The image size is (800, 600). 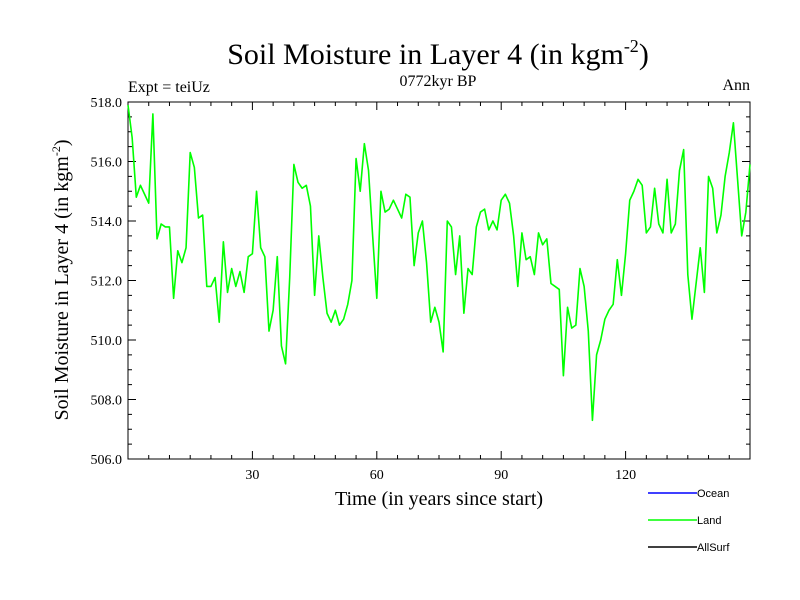 I want to click on legend: Ocean Land AllSurf, so click(x=689, y=521).